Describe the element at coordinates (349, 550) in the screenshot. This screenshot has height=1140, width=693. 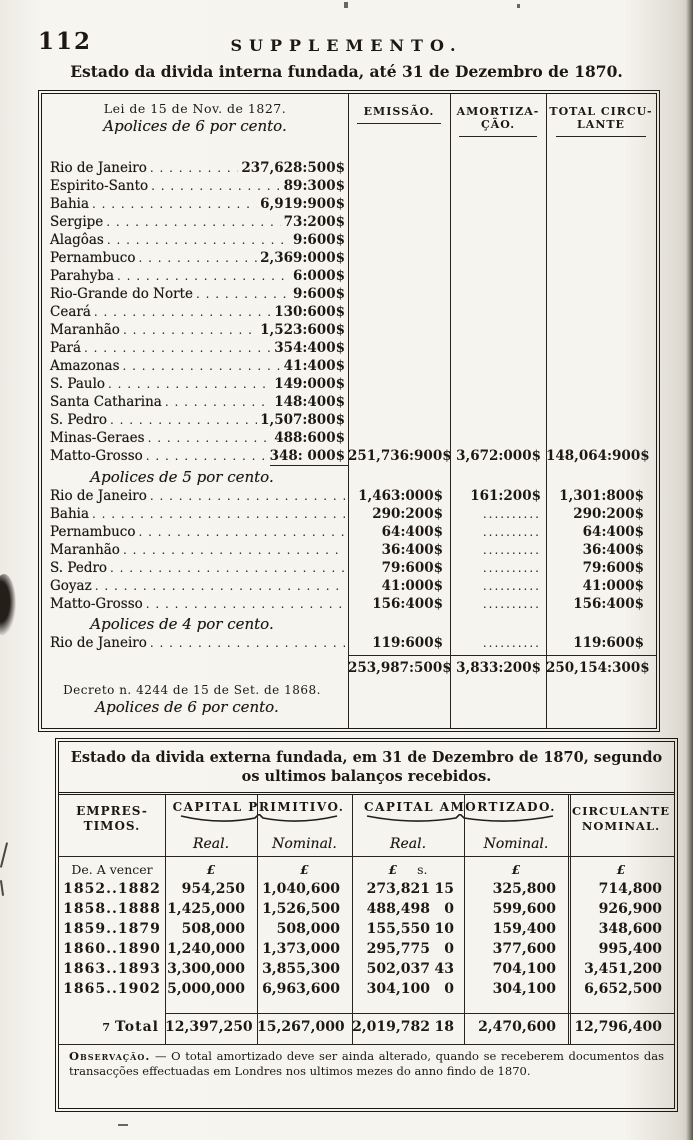
I see `table-row: Maranhão 36:400$ .......... 36:400$` at that location.